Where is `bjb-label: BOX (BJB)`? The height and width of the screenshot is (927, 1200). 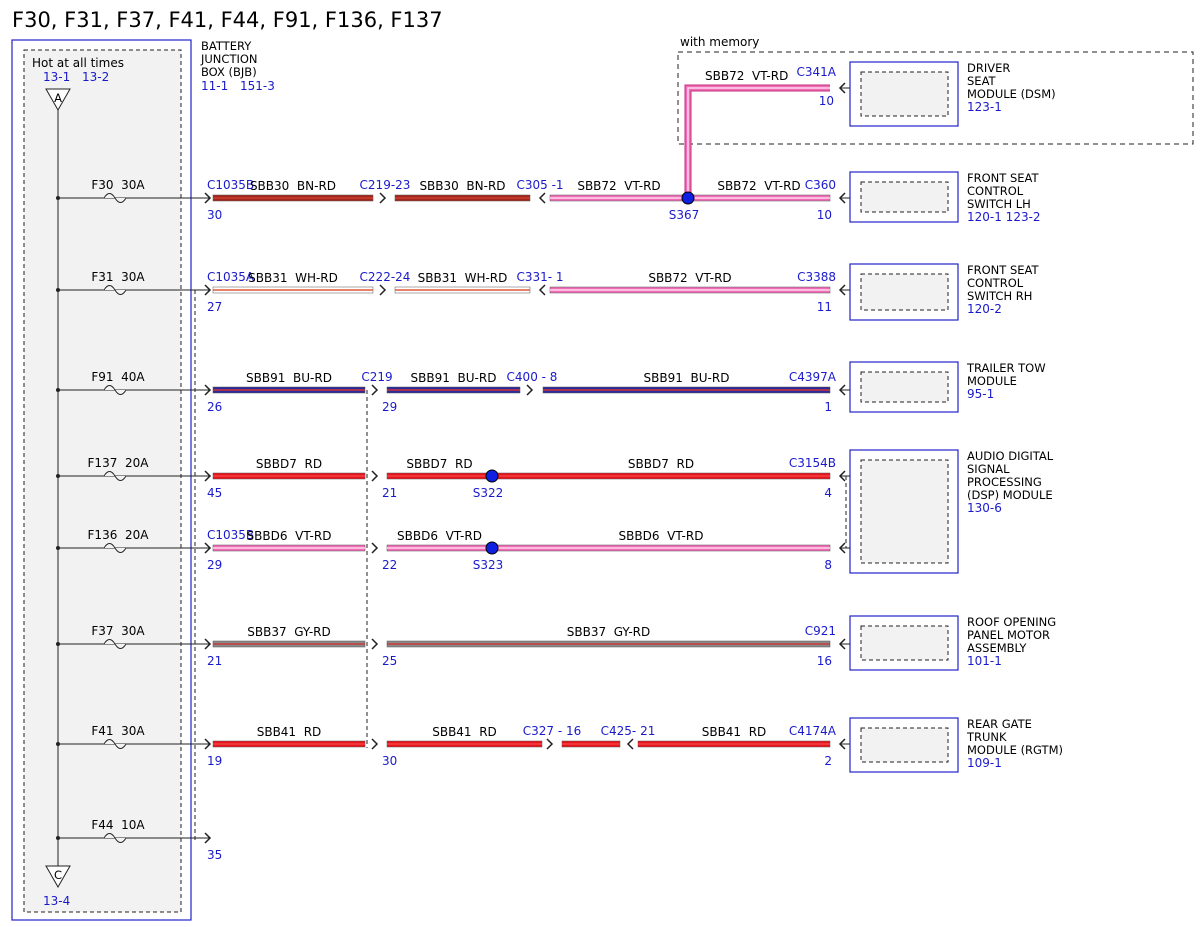
bjb-label: BOX (BJB) is located at coordinates (229, 72).